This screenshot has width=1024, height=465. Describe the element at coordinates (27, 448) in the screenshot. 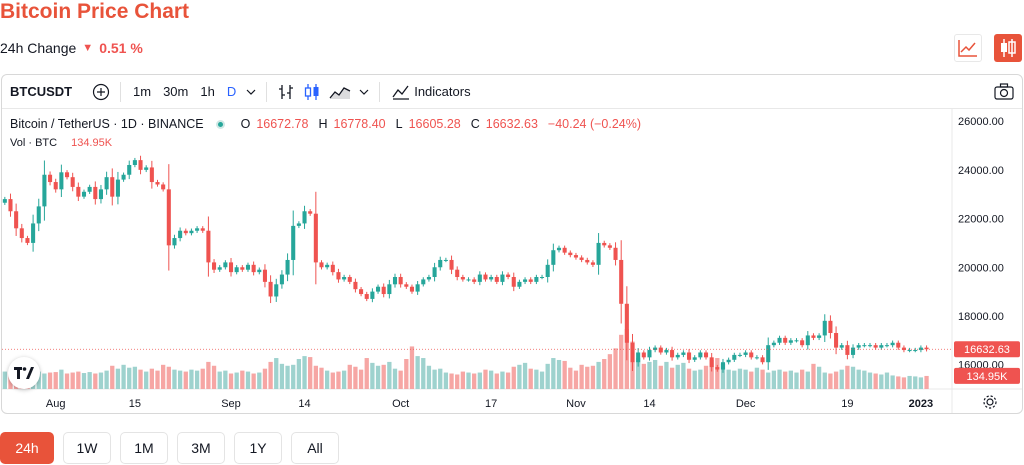

I see `range-24h-button: 24h` at that location.